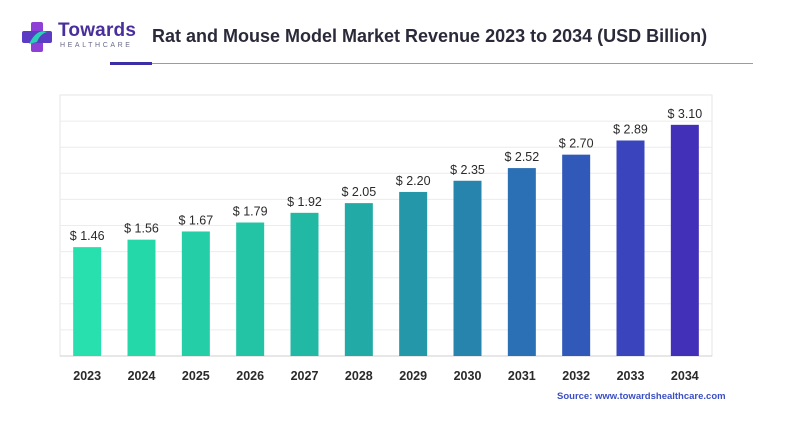 The height and width of the screenshot is (423, 800). What do you see at coordinates (97, 30) in the screenshot?
I see `brand-name: Towards` at bounding box center [97, 30].